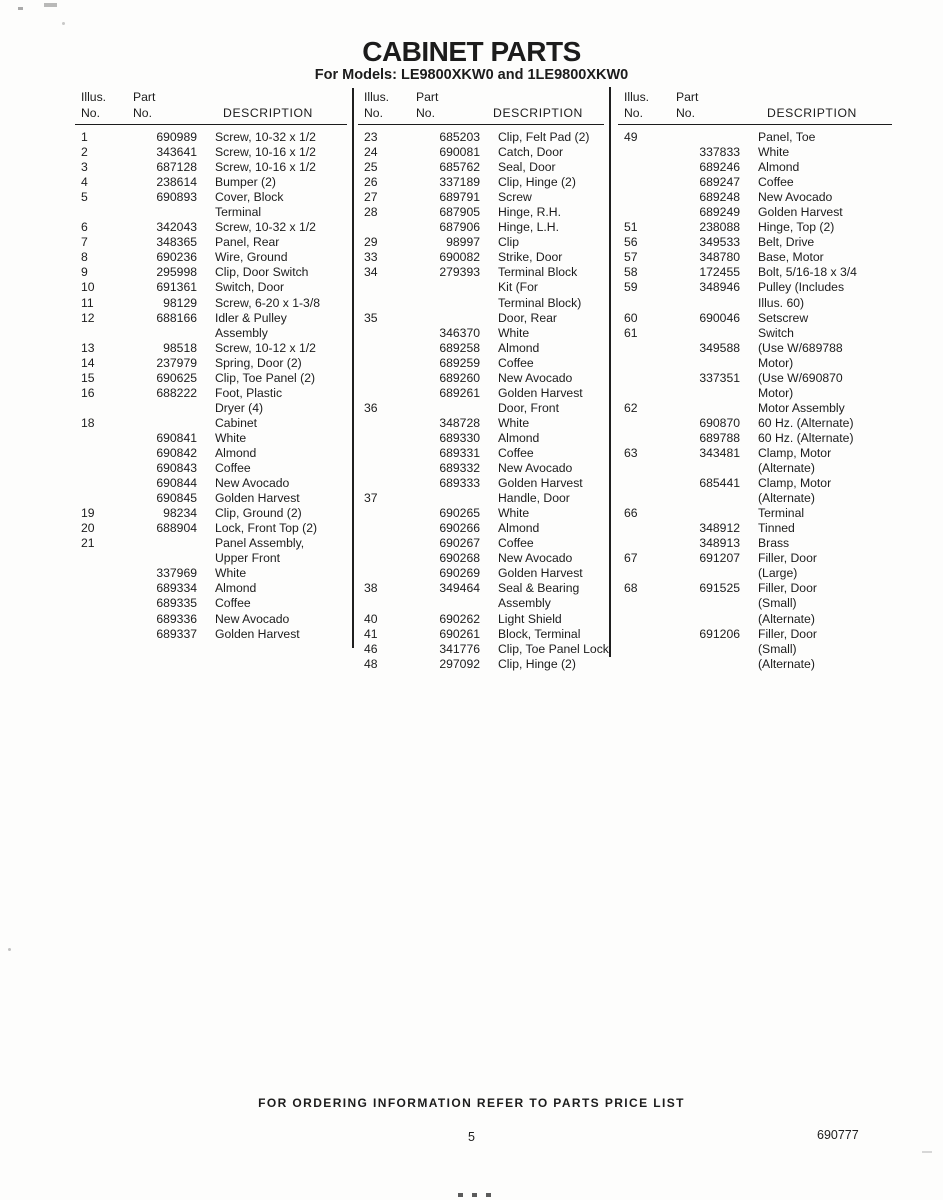 The image size is (943, 1200). What do you see at coordinates (88, 528) in the screenshot?
I see `illus-no-cell: 20` at bounding box center [88, 528].